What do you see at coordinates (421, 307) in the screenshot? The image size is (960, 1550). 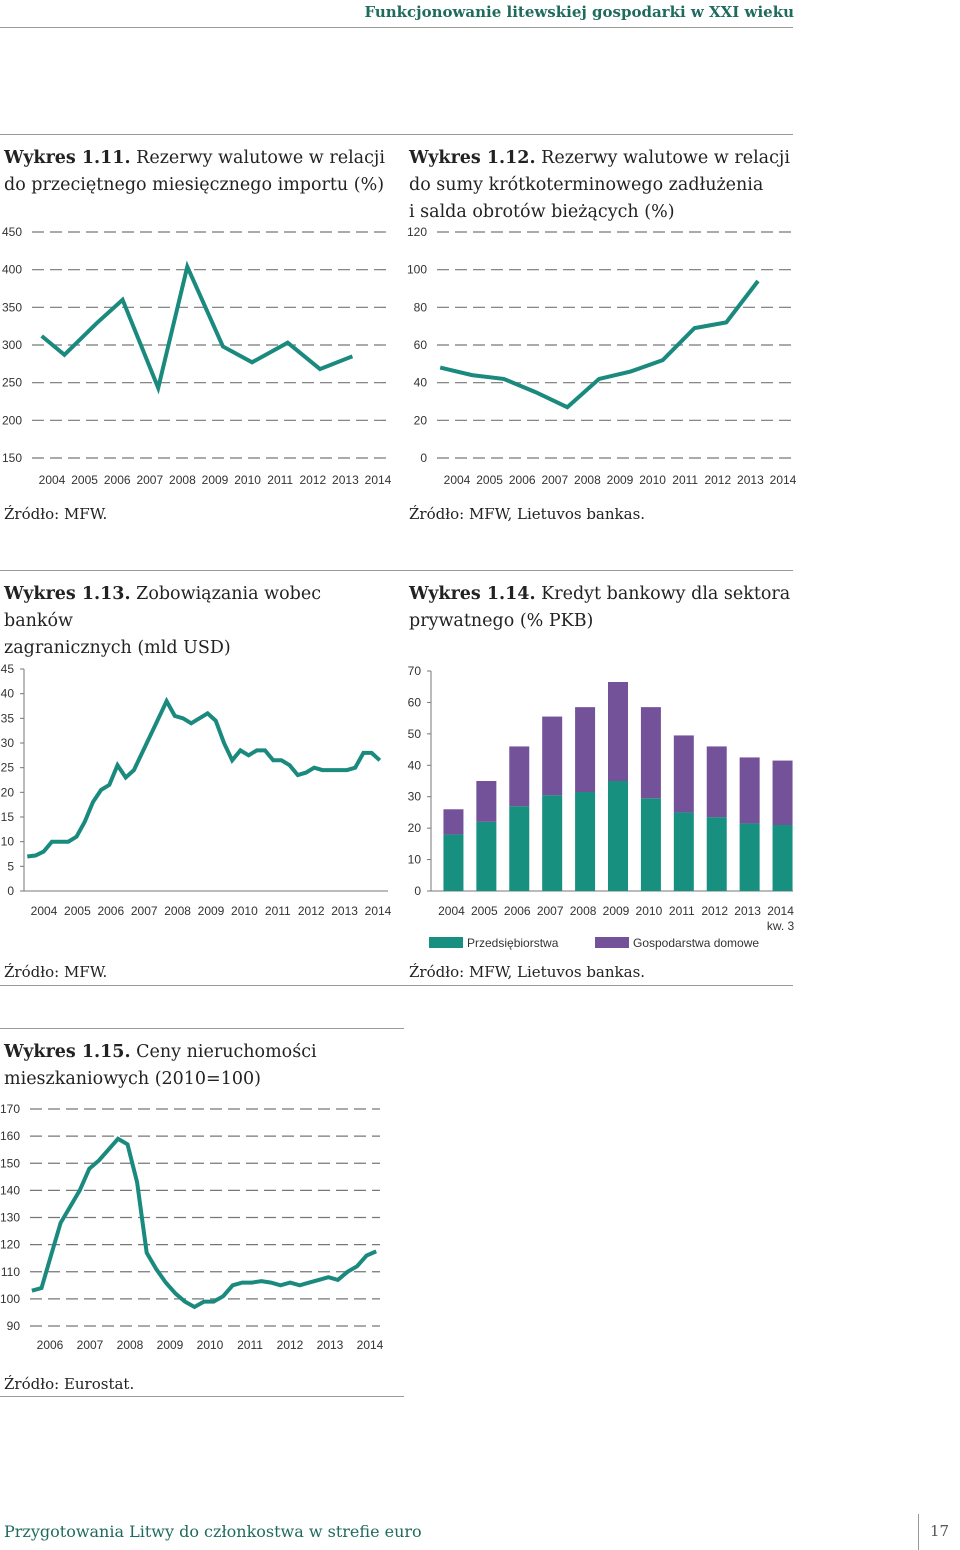 I see `y-tick-label: 80` at bounding box center [421, 307].